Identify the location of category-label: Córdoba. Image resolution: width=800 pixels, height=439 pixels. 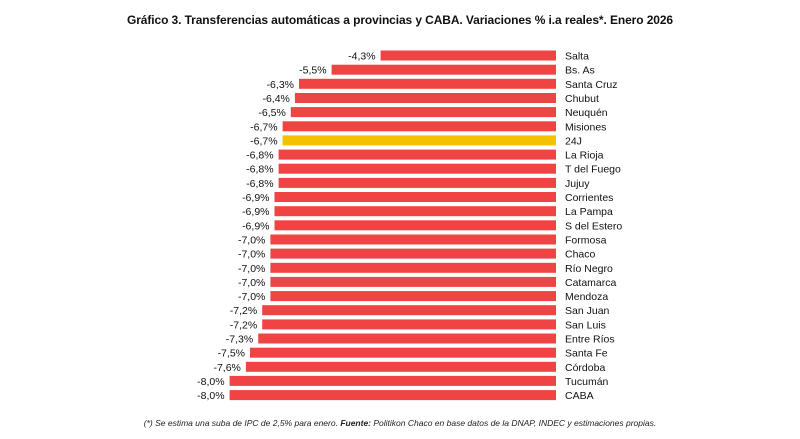
(585, 368).